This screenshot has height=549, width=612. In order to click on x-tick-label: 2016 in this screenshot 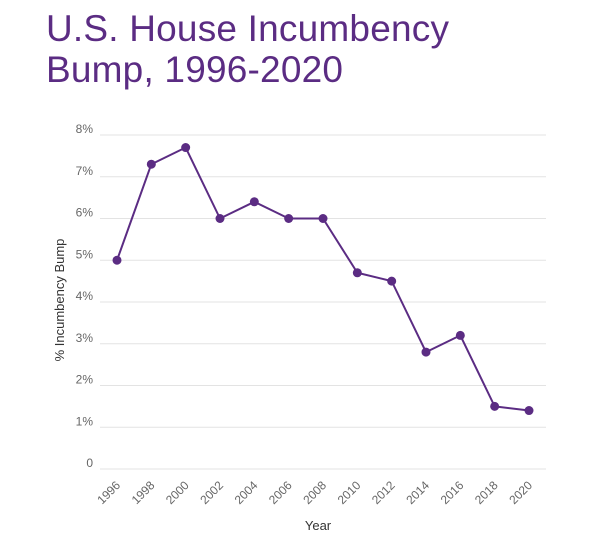, I will do `click(452, 492)`.